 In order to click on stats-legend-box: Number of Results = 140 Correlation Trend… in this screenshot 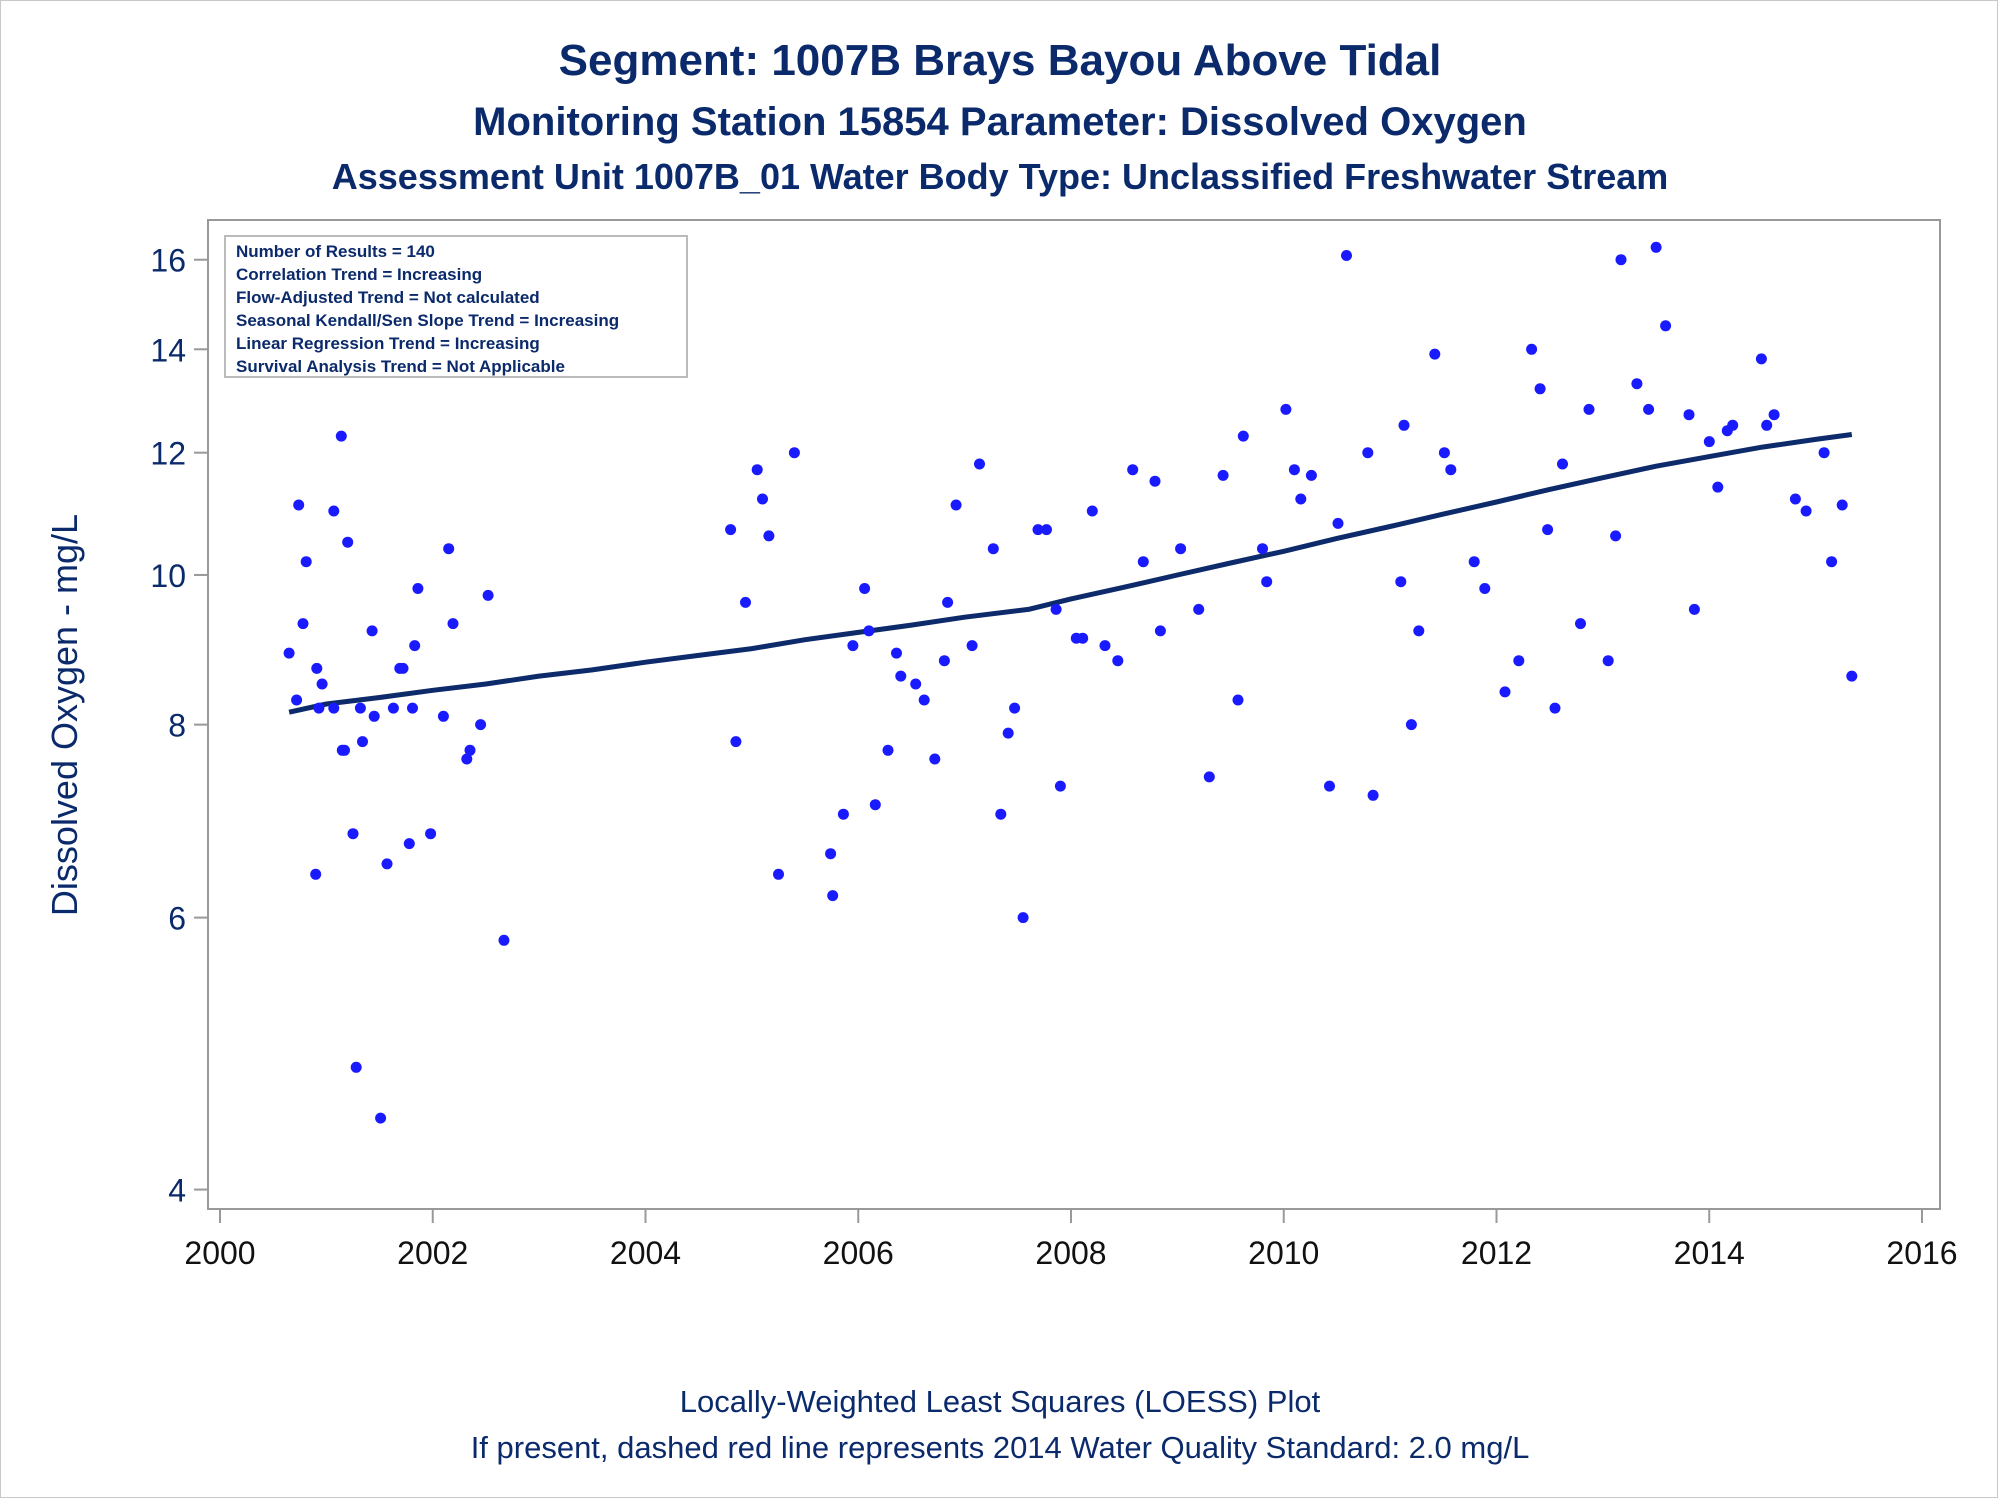, I will do `click(456, 306)`.